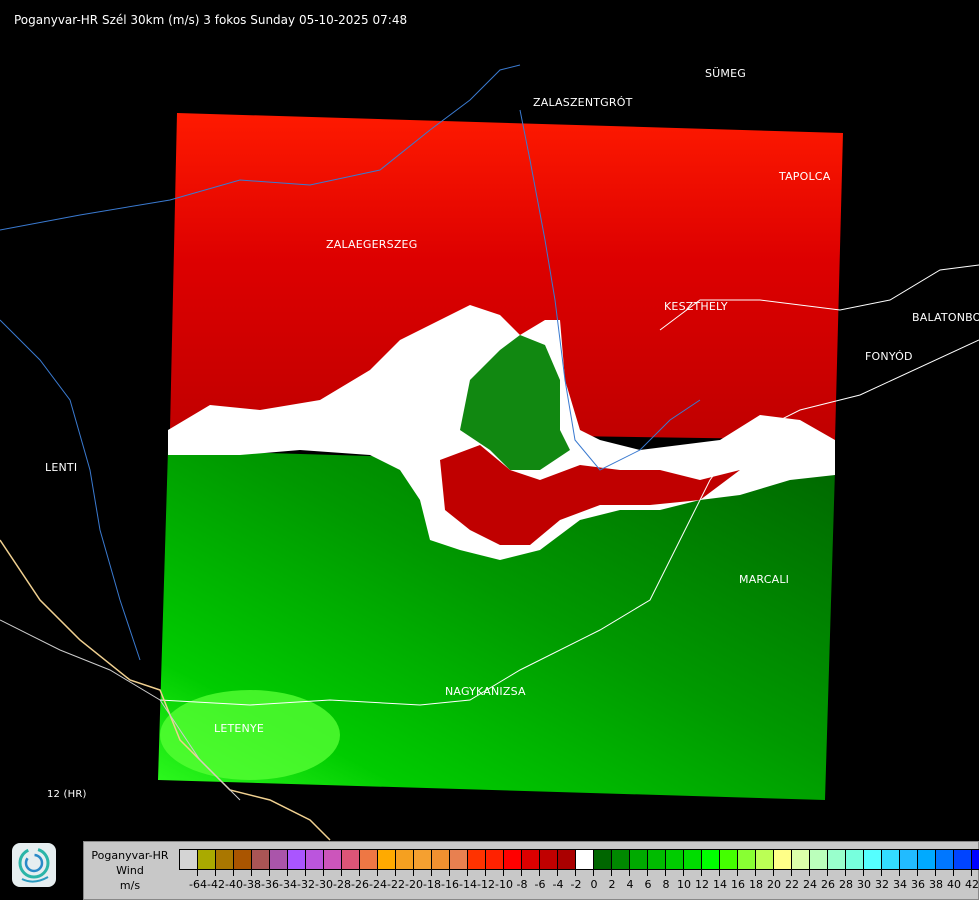 This screenshot has height=900, width=979. What do you see at coordinates (738, 884) in the screenshot?
I see `legend-tick-label: 16` at bounding box center [738, 884].